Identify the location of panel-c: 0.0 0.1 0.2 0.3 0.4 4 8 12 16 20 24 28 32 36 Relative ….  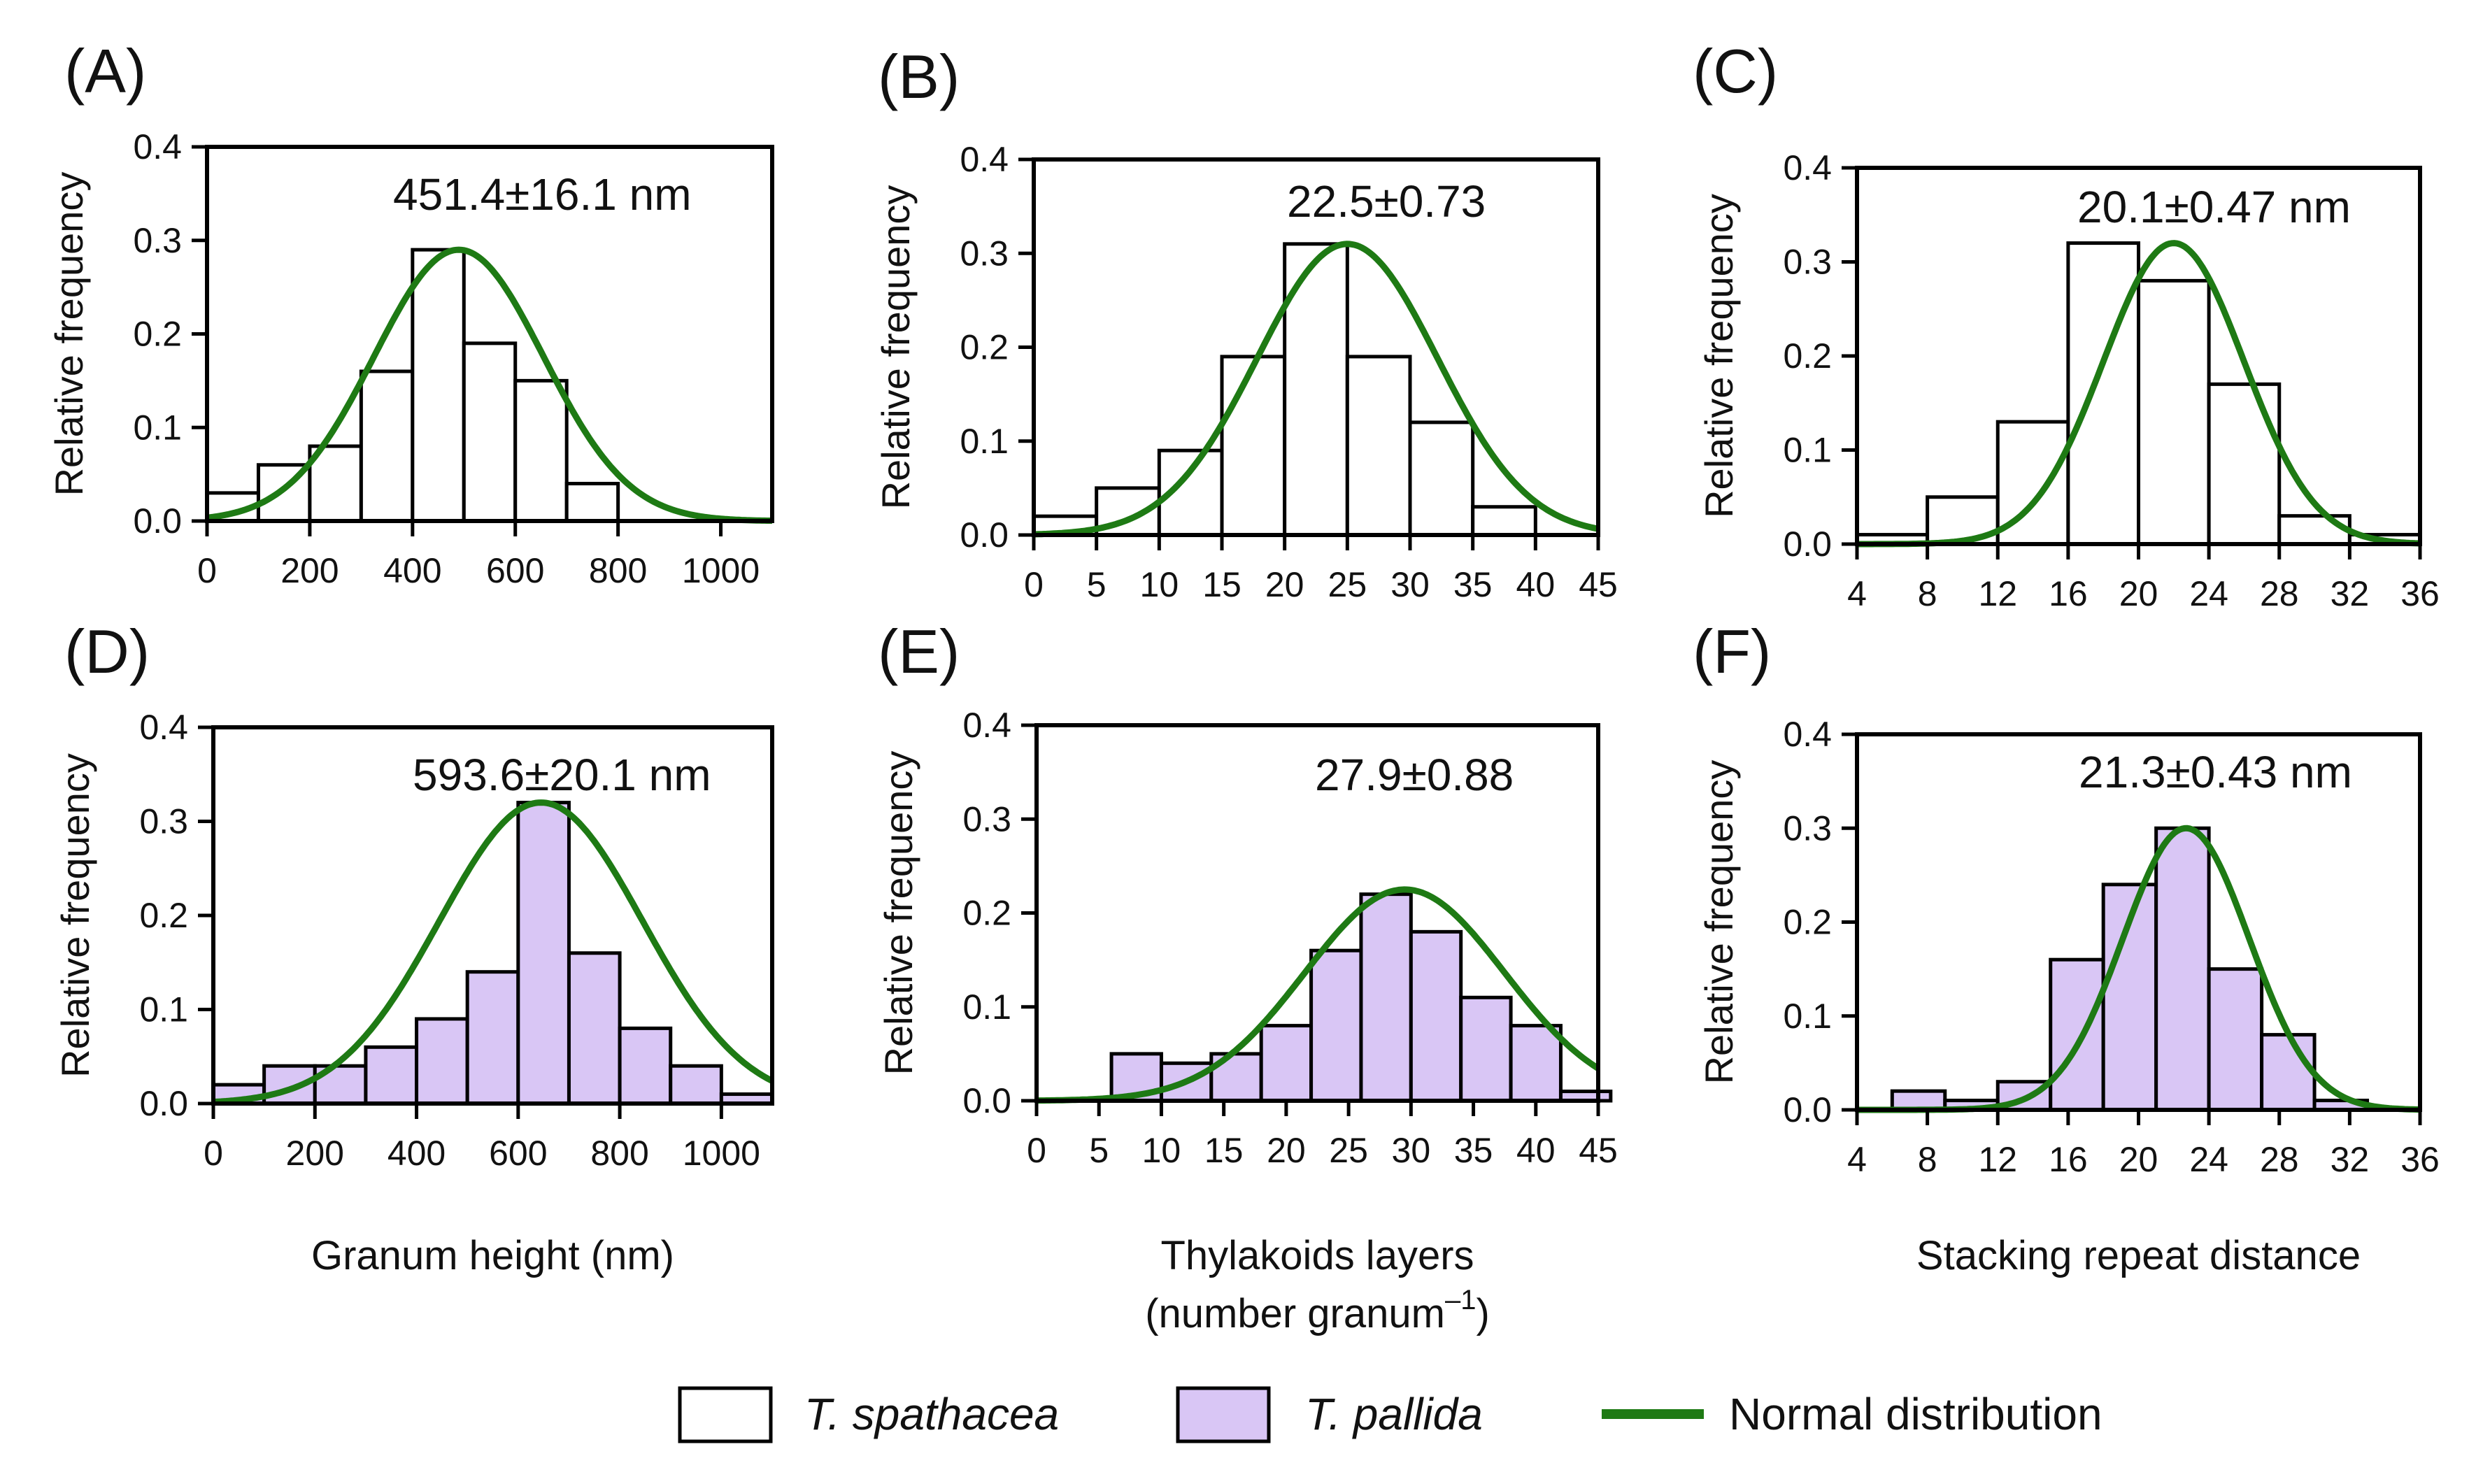
(2066, 324).